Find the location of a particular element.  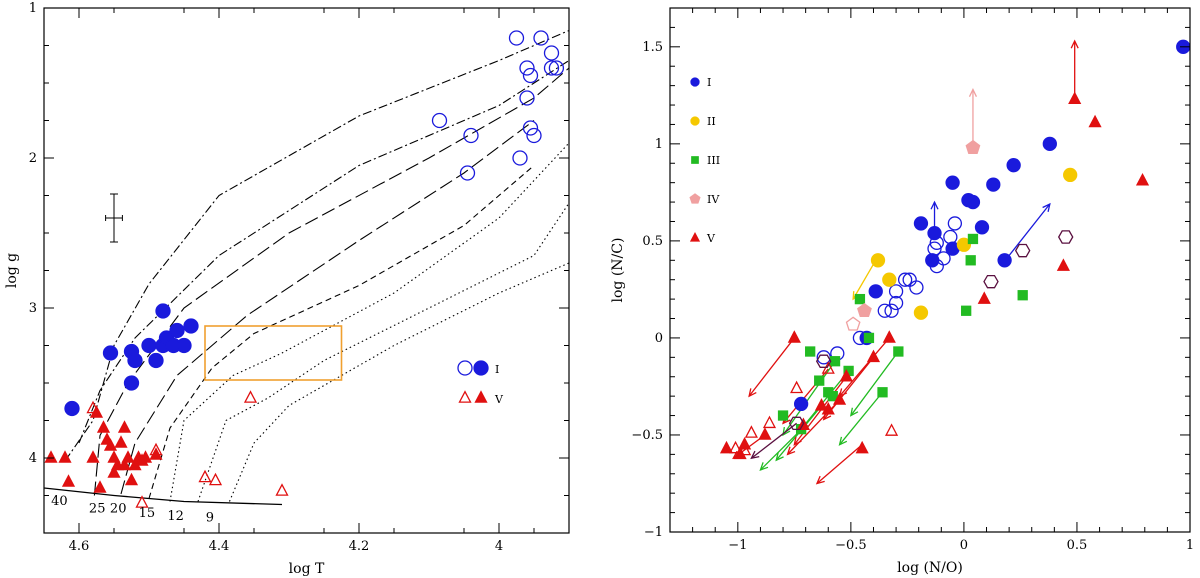

y-tick-label: 4 is located at coordinates (33, 458).